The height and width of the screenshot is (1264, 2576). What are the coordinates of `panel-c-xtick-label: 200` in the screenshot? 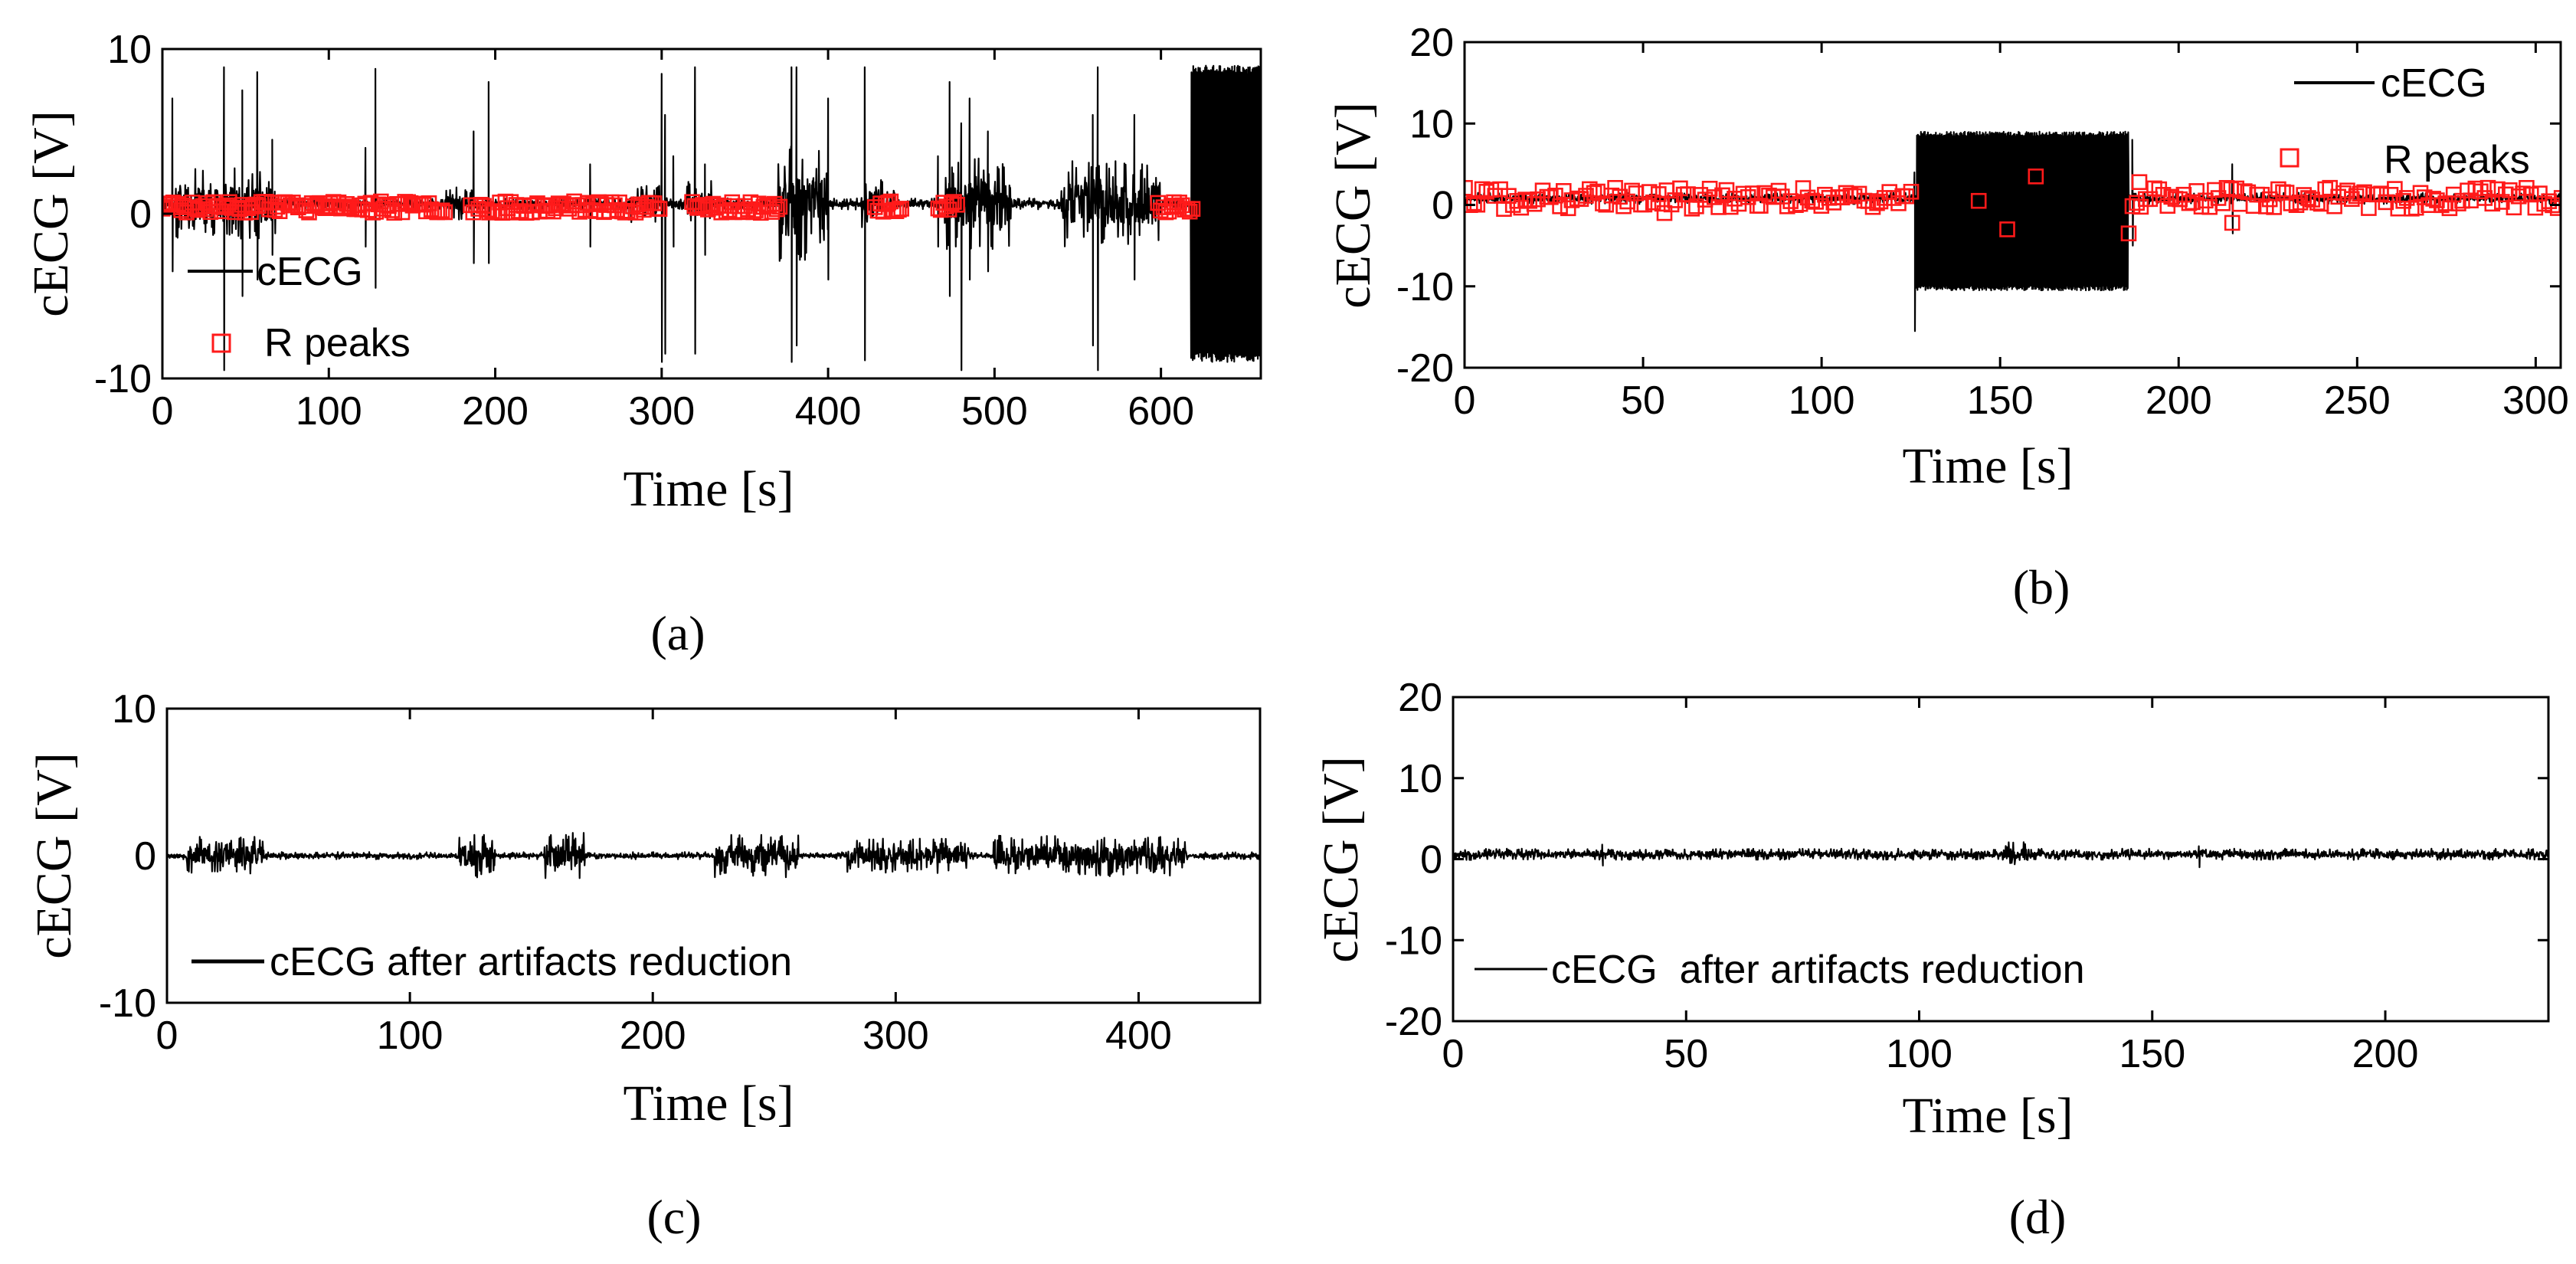 It's located at (653, 1036).